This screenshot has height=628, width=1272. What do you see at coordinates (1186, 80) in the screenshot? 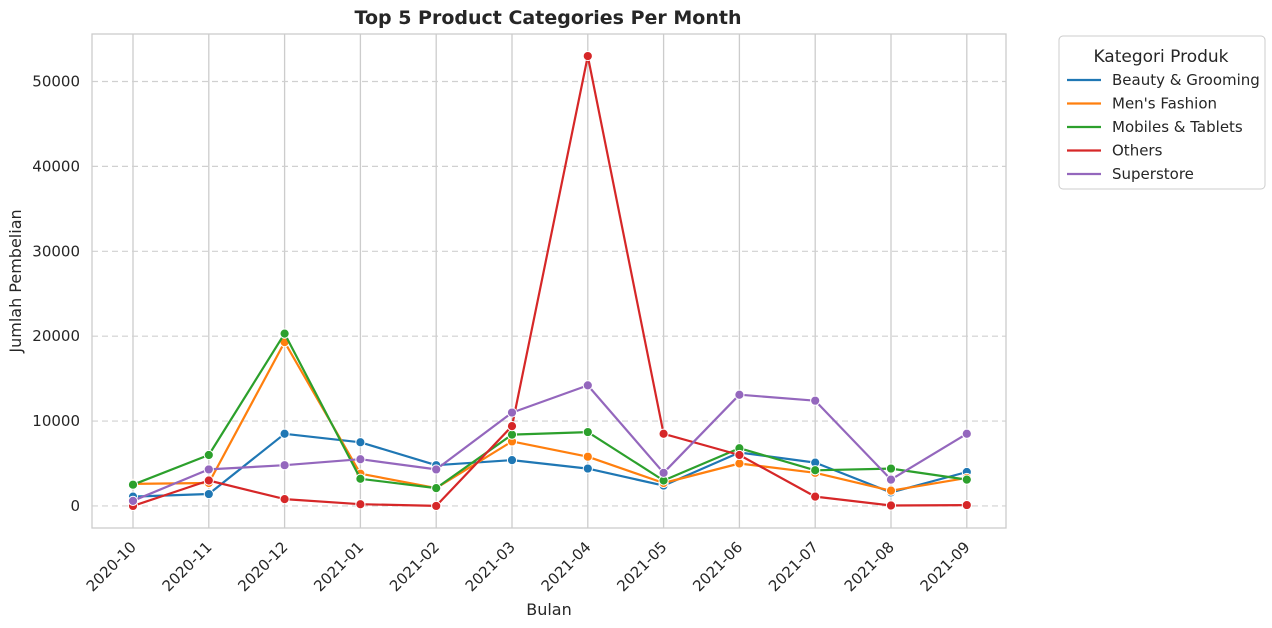
I see `legend-label: Beauty & Grooming` at bounding box center [1186, 80].